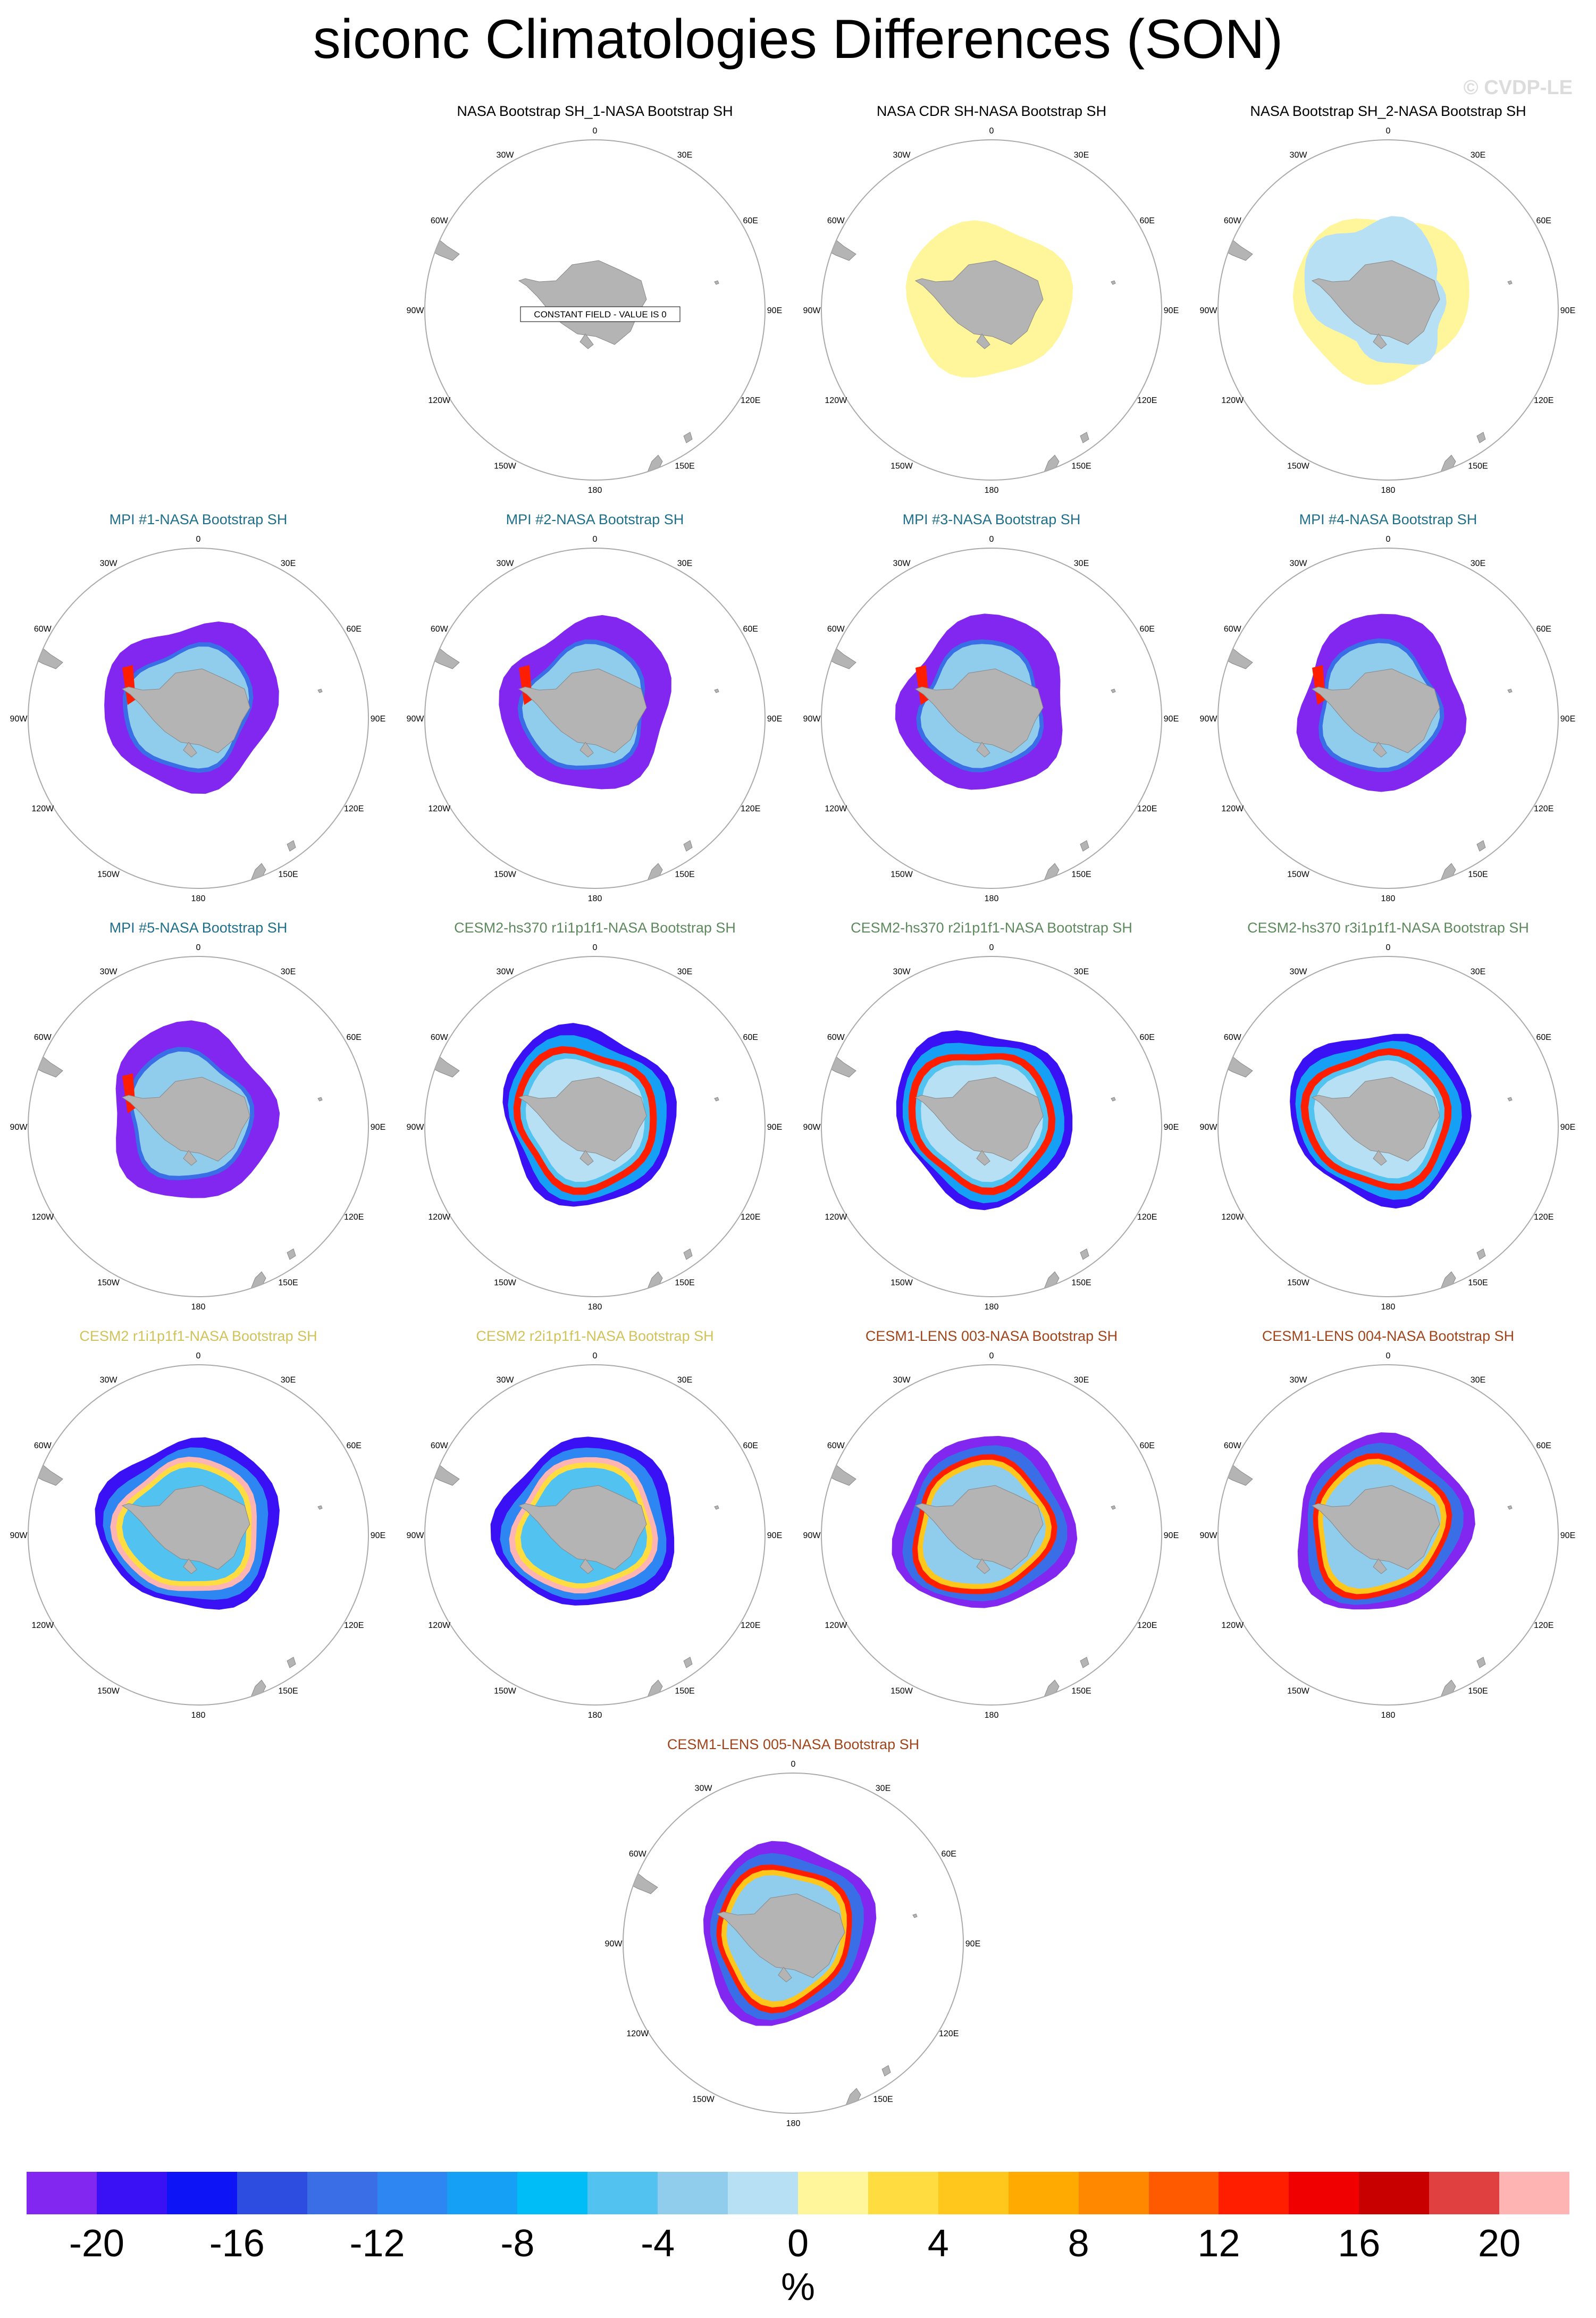  What do you see at coordinates (1388, 111) in the screenshot?
I see `panel-title: NASA Bootstrap SH_2-NASA Bootstrap SH` at bounding box center [1388, 111].